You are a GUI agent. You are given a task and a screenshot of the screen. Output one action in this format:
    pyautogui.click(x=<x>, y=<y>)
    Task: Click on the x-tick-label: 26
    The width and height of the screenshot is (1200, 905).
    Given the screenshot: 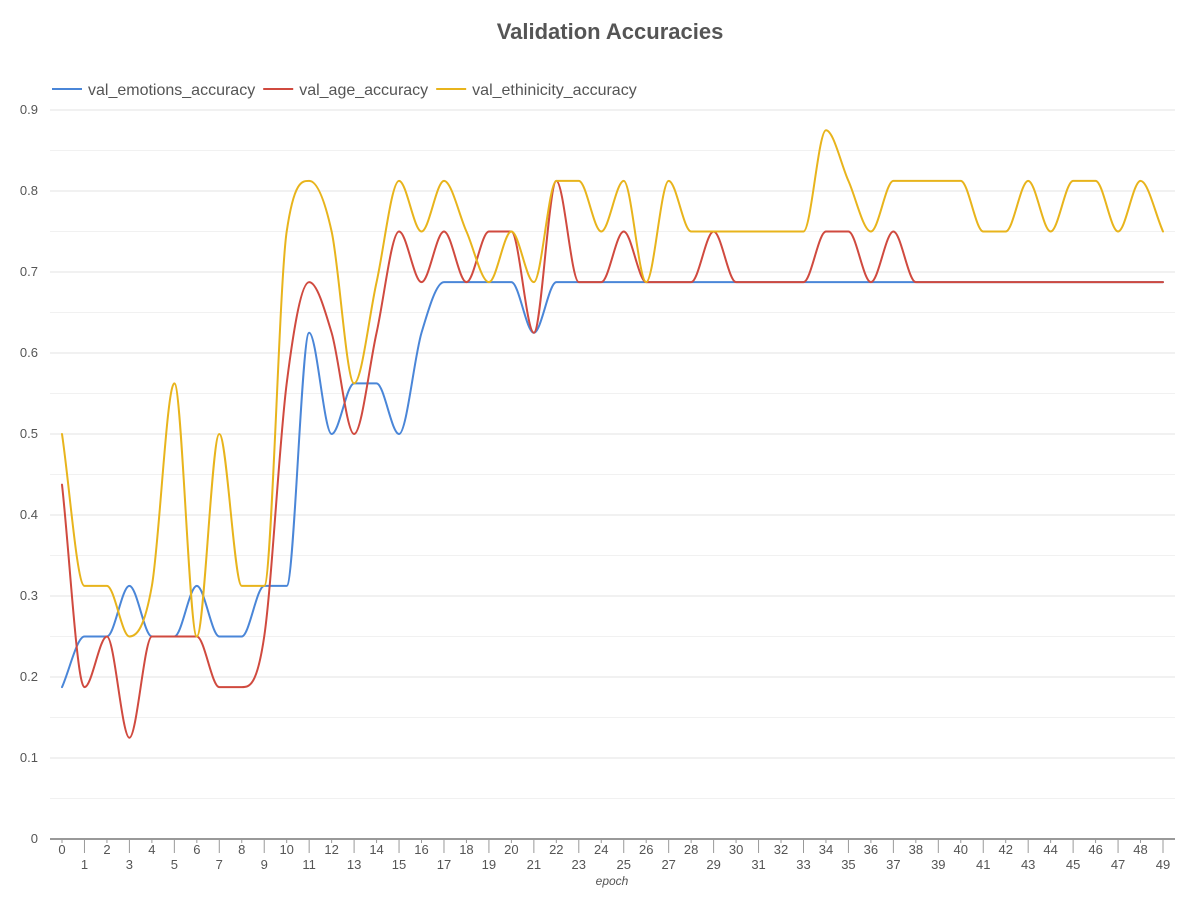 What is the action you would take?
    pyautogui.click(x=646, y=849)
    